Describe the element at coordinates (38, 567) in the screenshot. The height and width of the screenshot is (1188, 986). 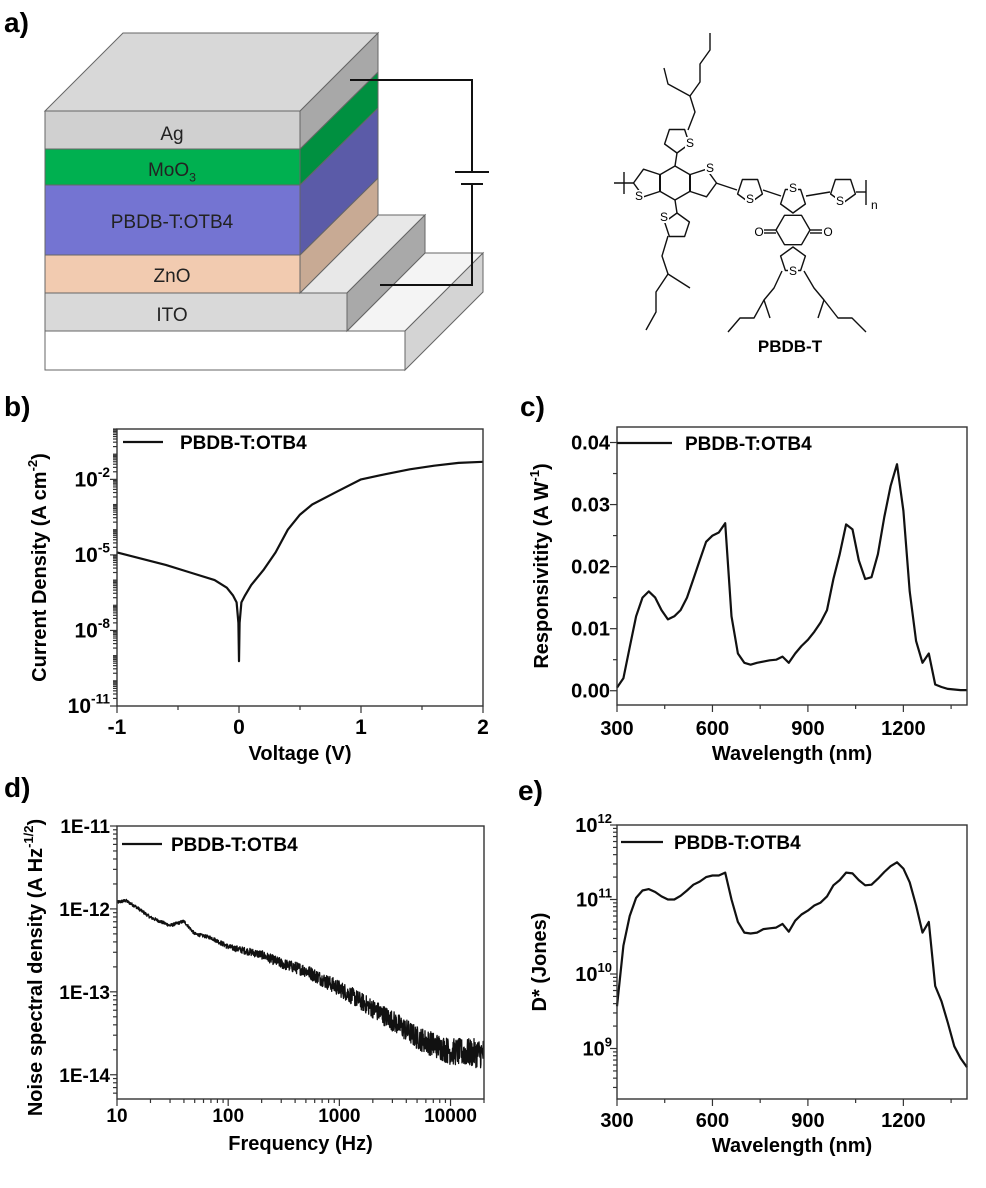
I see `y-axis-title: Current Density (A cm-2)` at that location.